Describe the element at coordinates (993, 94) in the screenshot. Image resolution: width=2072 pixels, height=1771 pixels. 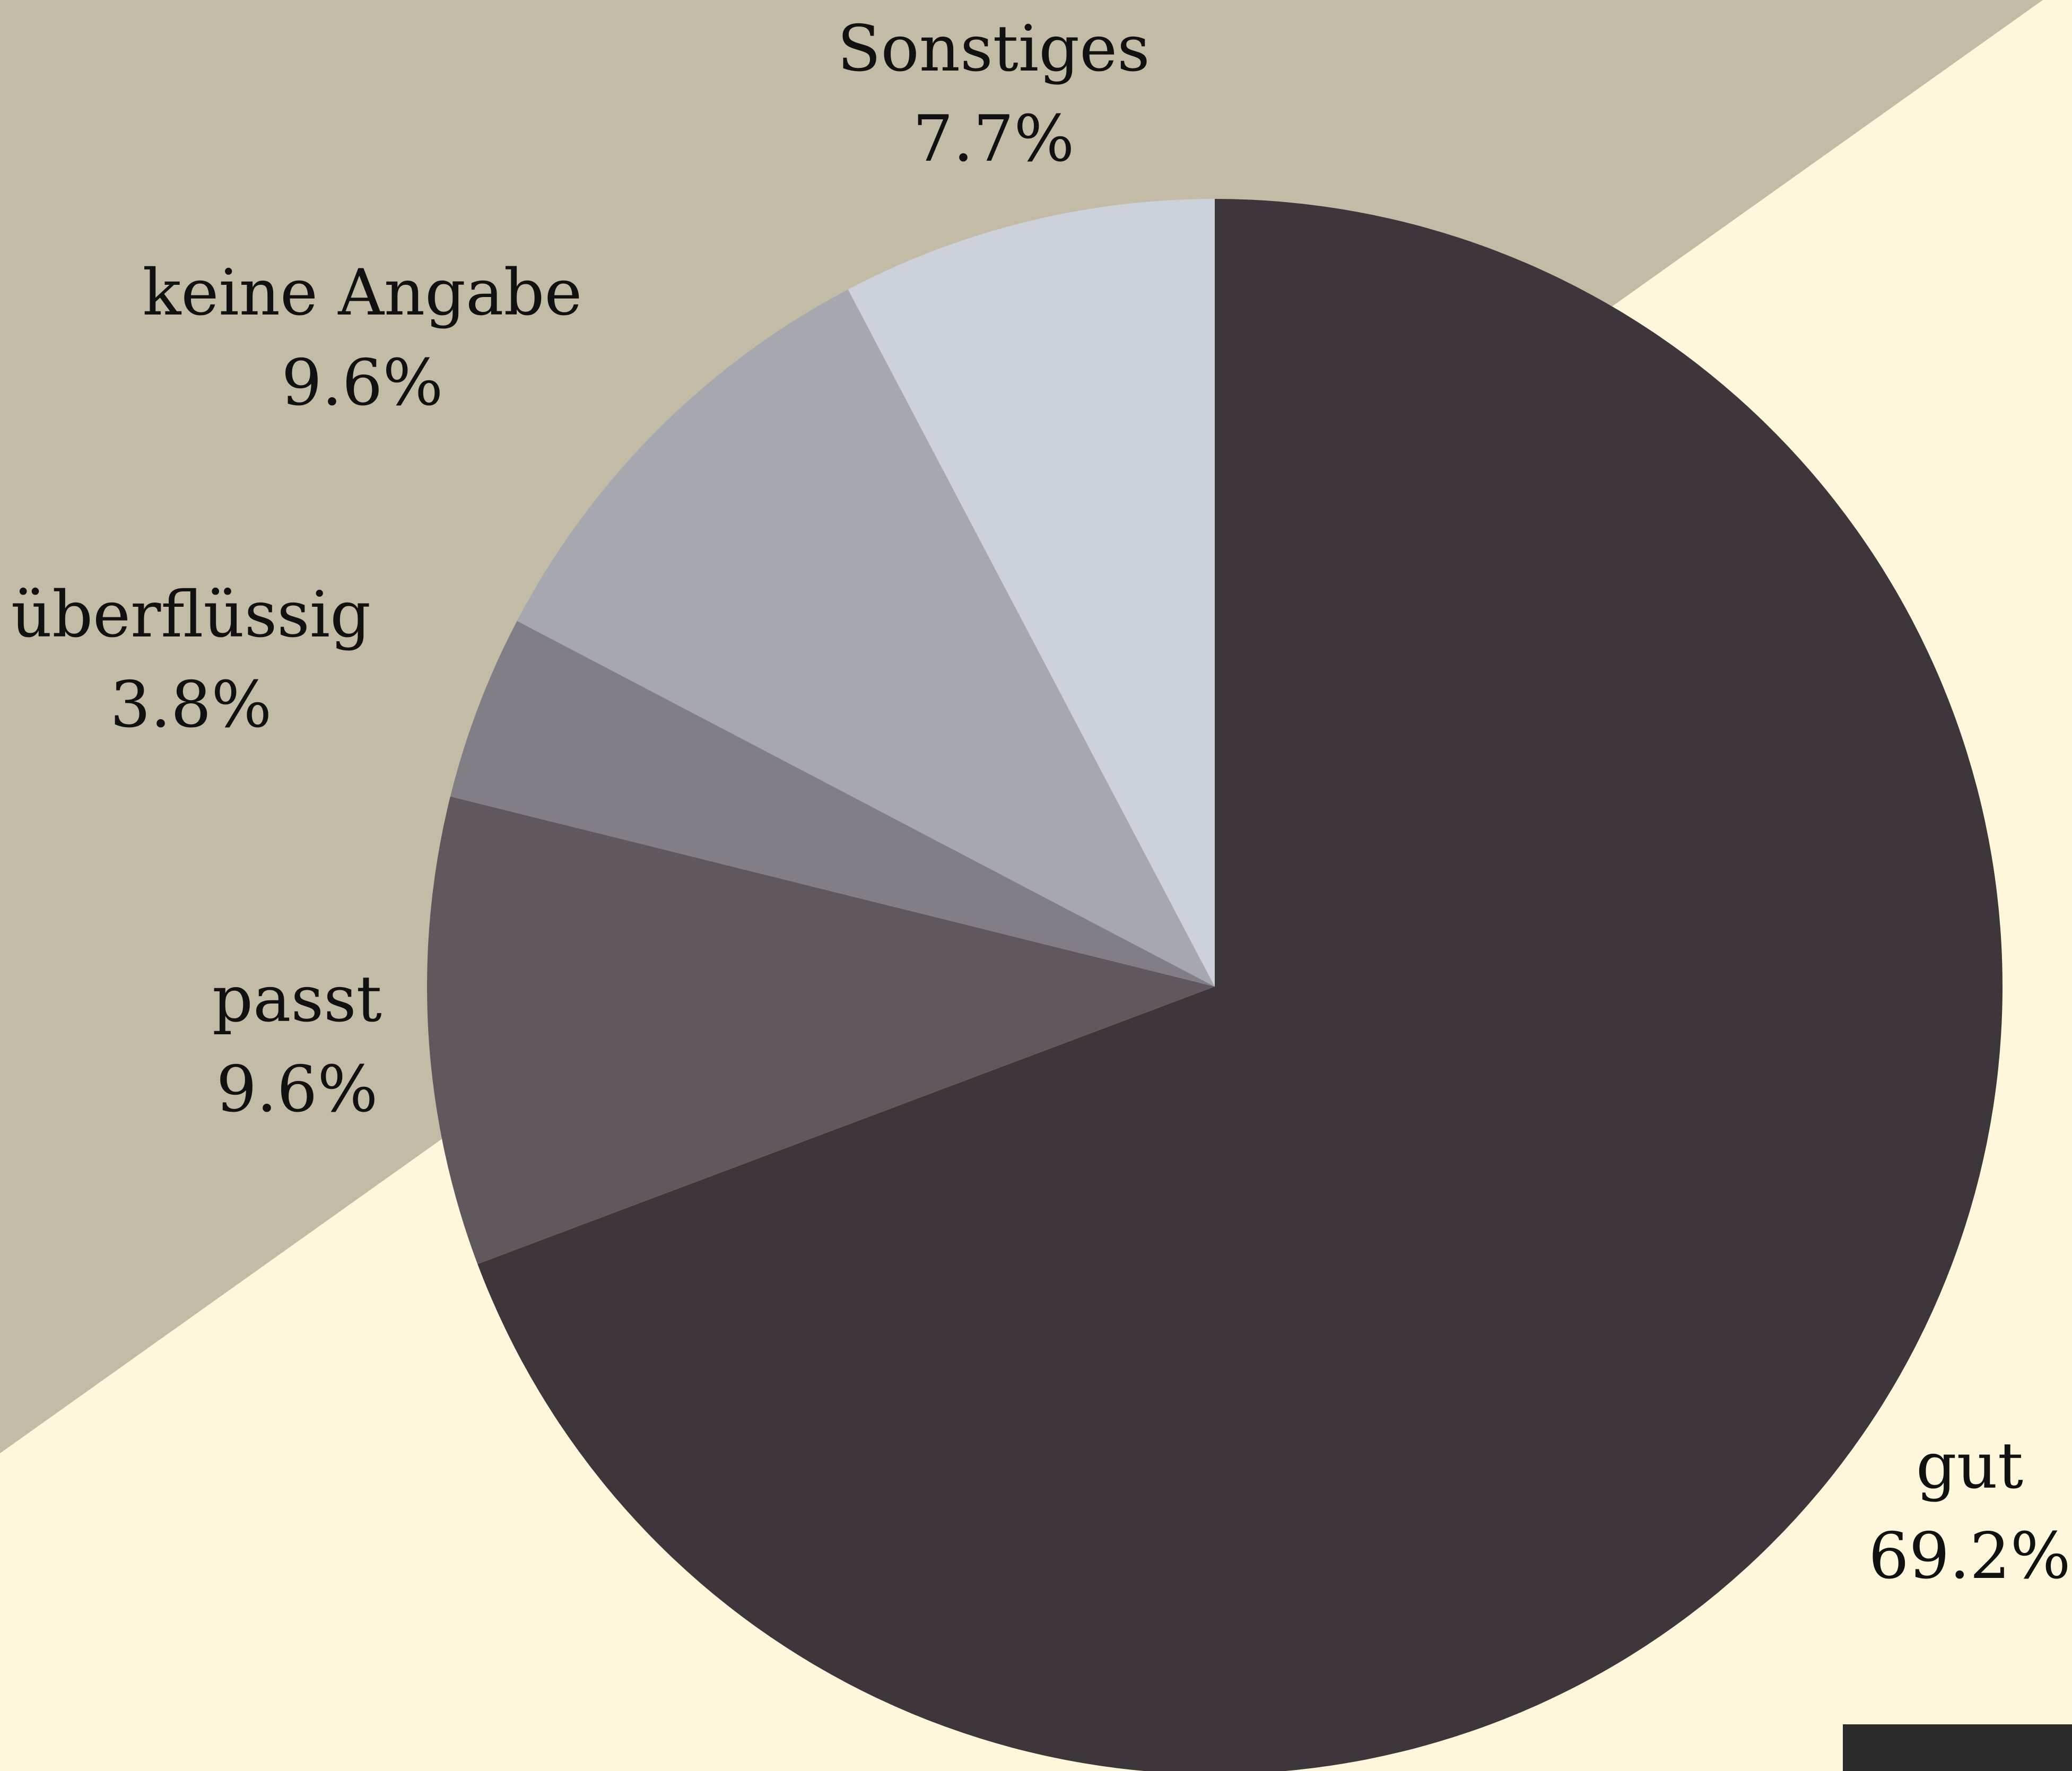
I see `slice-label-sonstiges: Sonstiges 7.7%` at that location.